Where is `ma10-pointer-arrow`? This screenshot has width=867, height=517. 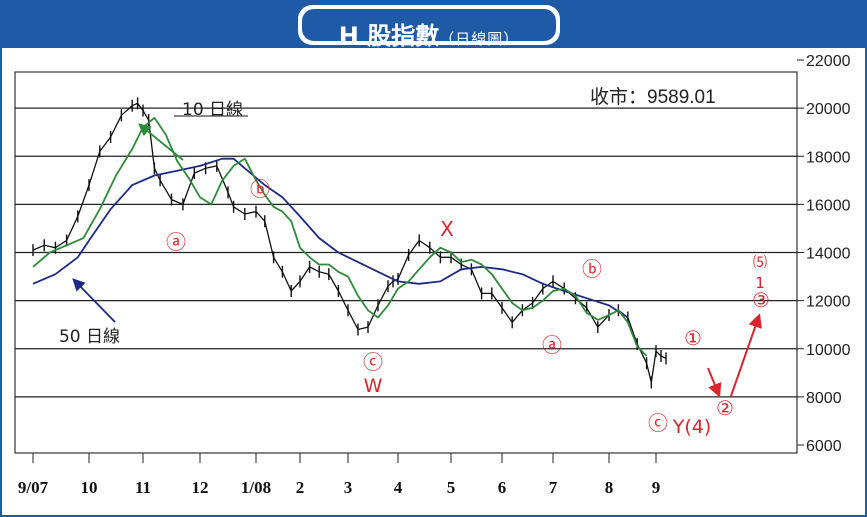 ma10-pointer-arrow is located at coordinates (161, 142).